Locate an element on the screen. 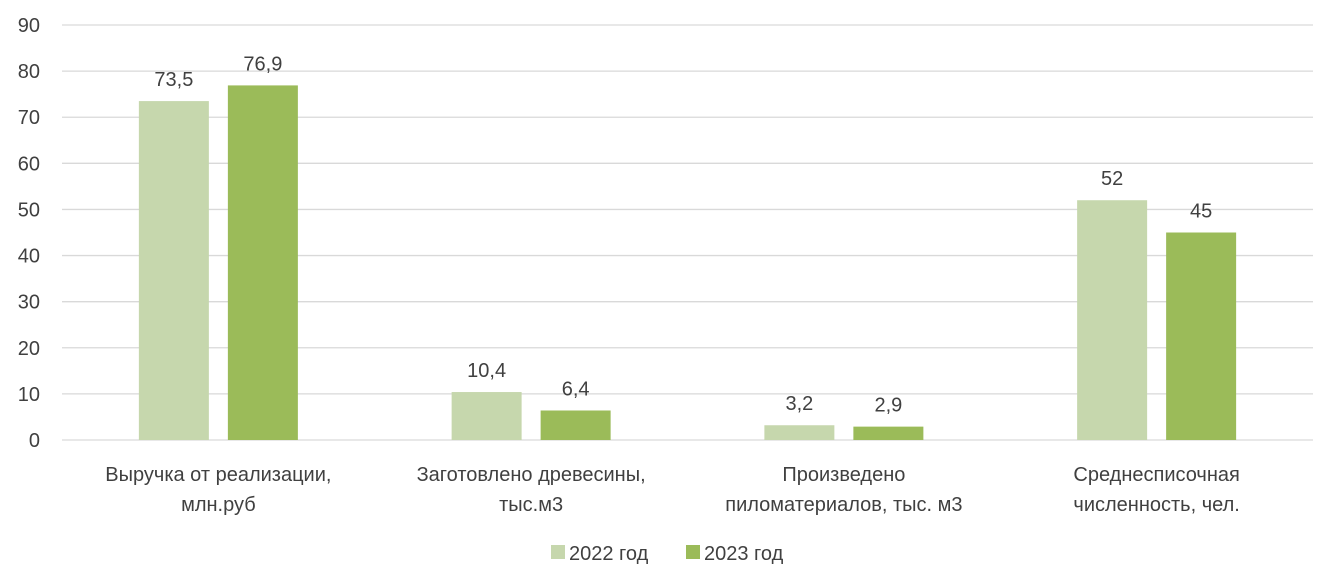 The width and height of the screenshot is (1336, 586). x-category-label: Произведено is located at coordinates (843, 475).